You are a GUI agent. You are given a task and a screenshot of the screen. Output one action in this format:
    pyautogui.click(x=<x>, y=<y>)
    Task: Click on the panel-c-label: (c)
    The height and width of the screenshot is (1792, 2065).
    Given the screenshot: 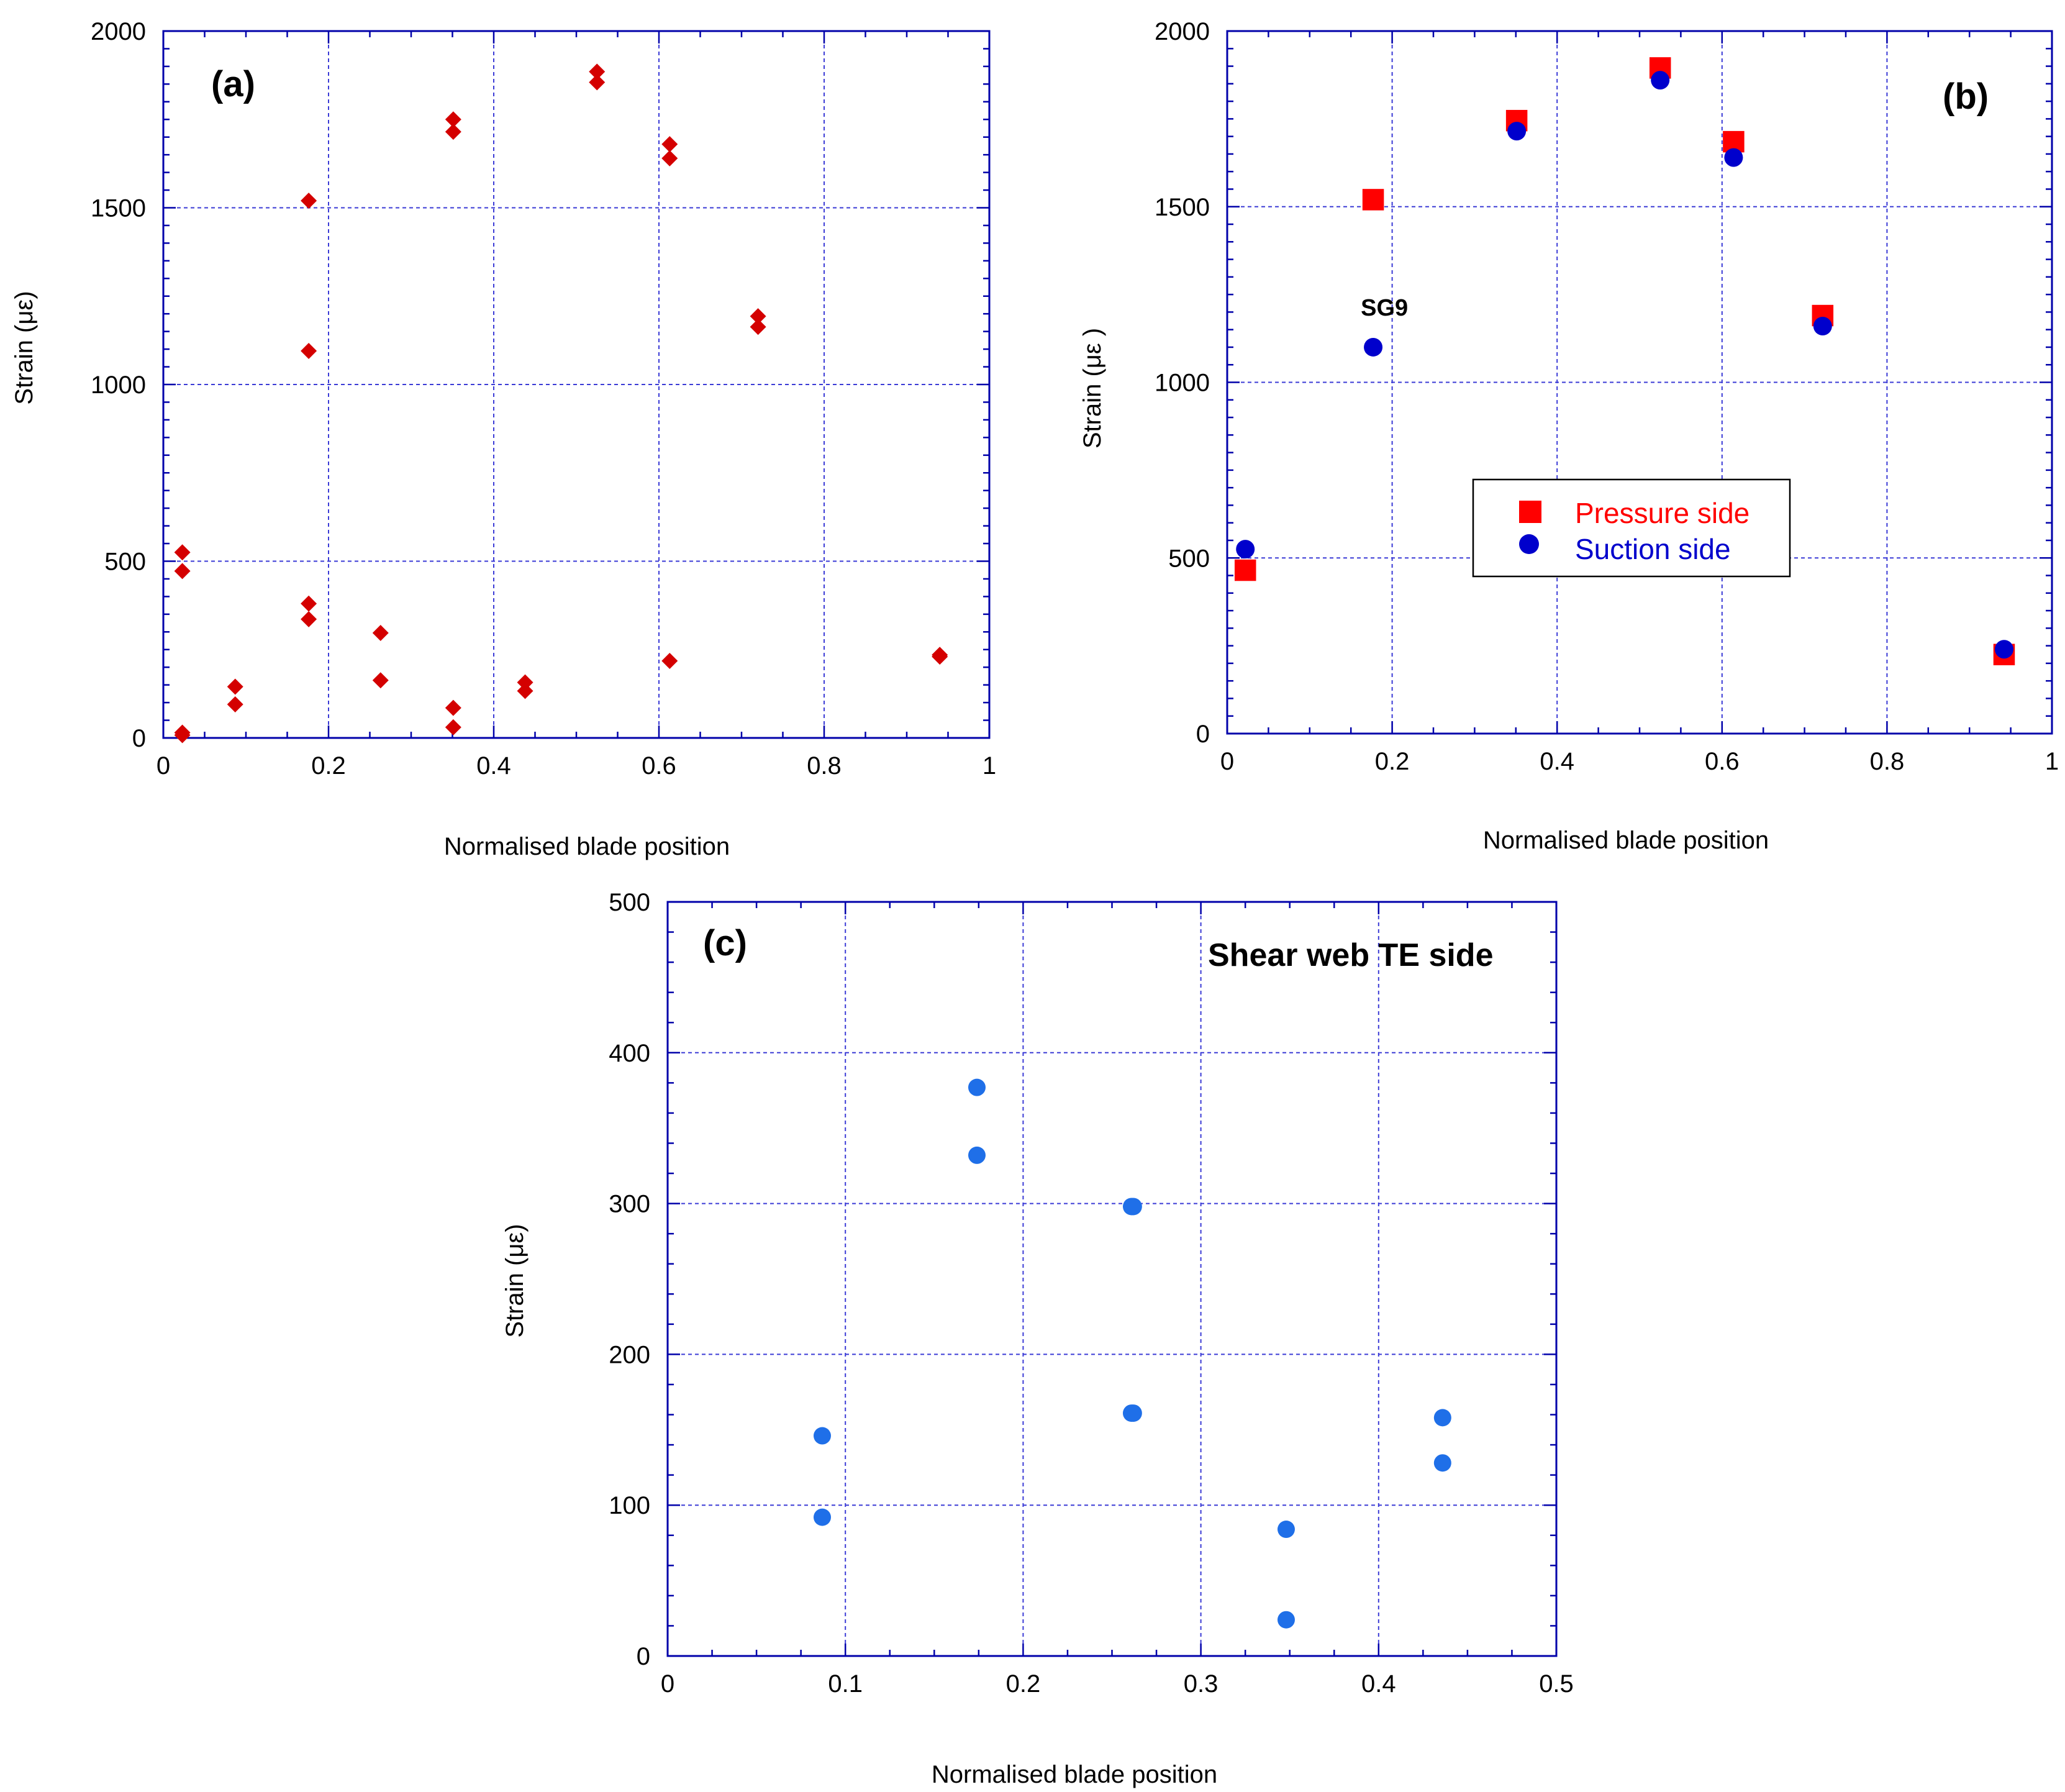 What is the action you would take?
    pyautogui.click(x=725, y=943)
    